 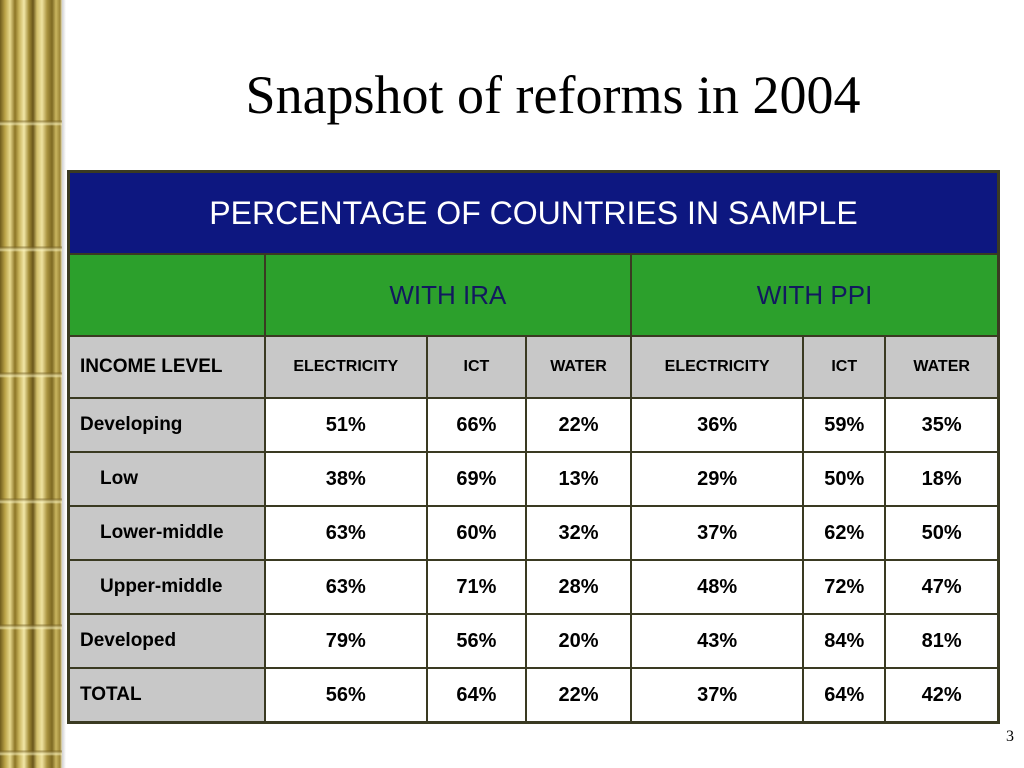 What do you see at coordinates (476, 587) in the screenshot?
I see `table-cell: 71%` at bounding box center [476, 587].